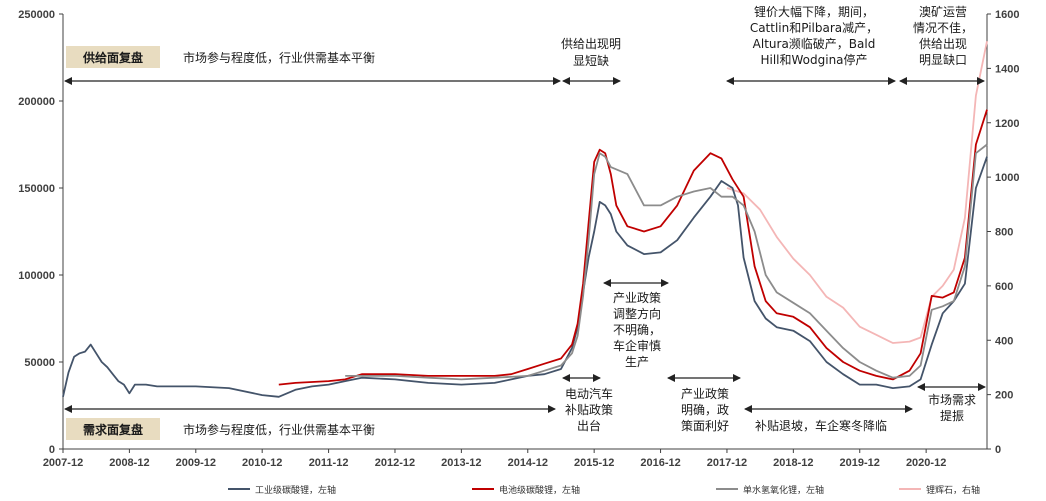 This screenshot has height=501, width=1046. What do you see at coordinates (813, 59) in the screenshot?
I see `supply-text-3d: Hill和Wodgina停产` at bounding box center [813, 59].